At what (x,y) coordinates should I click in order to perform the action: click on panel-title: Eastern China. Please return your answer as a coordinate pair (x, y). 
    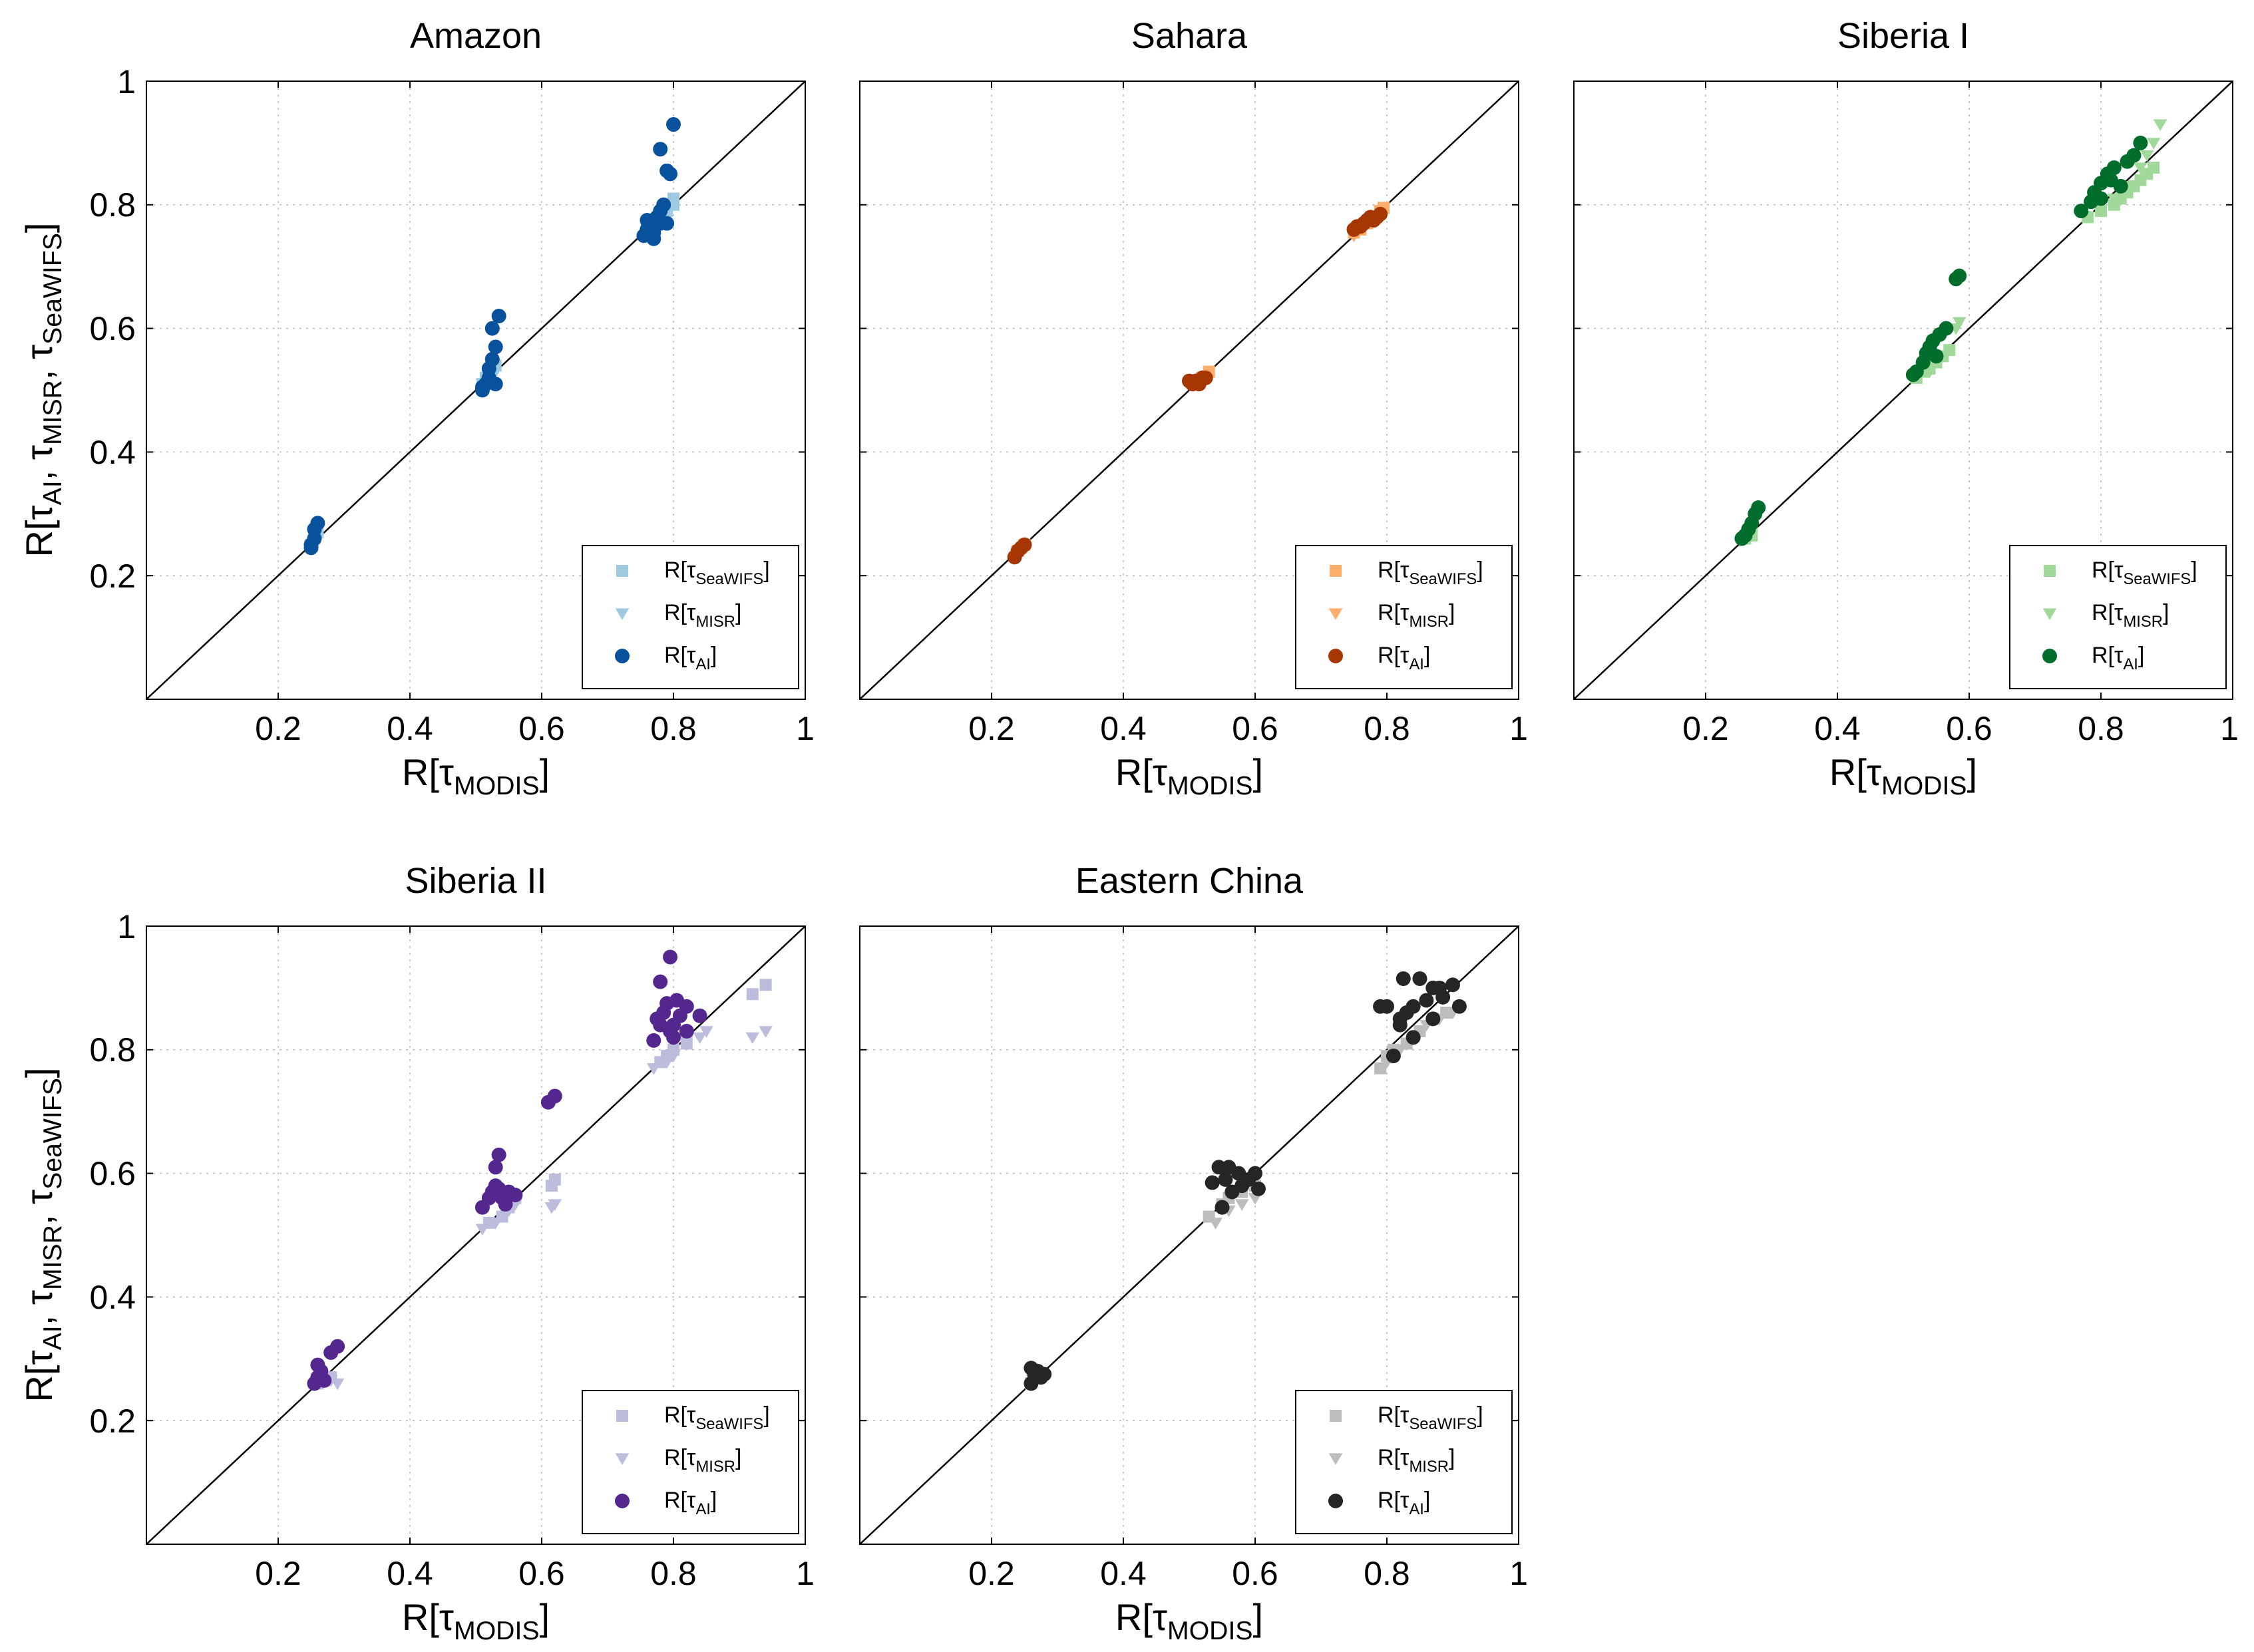
    Looking at the image, I should click on (1189, 881).